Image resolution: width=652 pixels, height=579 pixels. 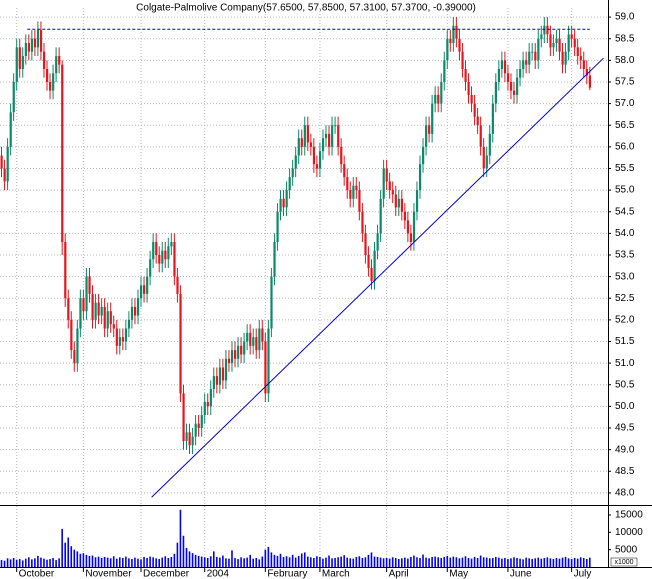 What do you see at coordinates (625, 233) in the screenshot?
I see `y-tick-label: 54.0` at bounding box center [625, 233].